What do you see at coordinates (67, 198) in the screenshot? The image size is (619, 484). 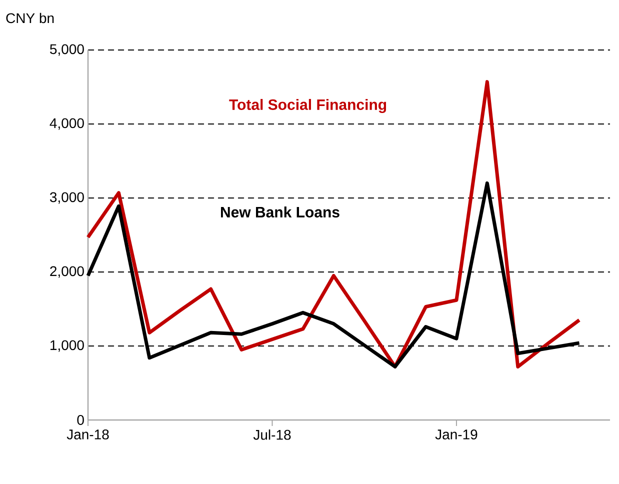 I see `y-tick-label: 3,000` at bounding box center [67, 198].